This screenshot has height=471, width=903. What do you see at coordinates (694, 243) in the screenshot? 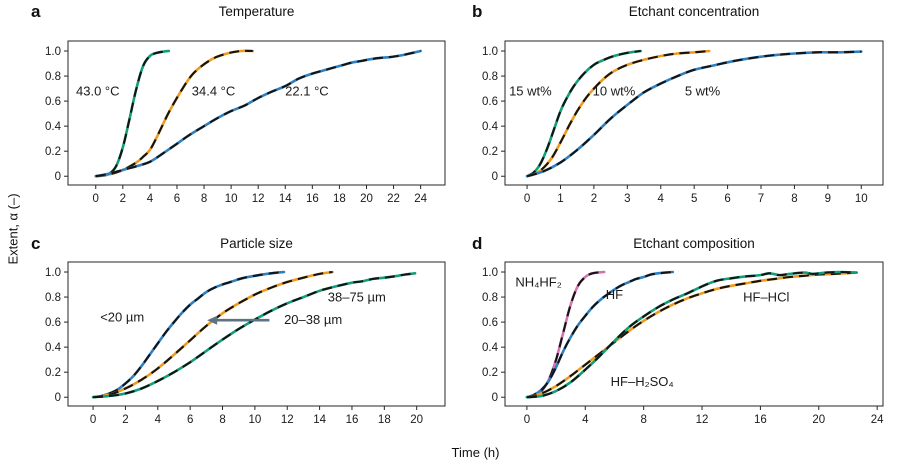
I see `panel-title-etchant-composition: Etchant composition` at bounding box center [694, 243].